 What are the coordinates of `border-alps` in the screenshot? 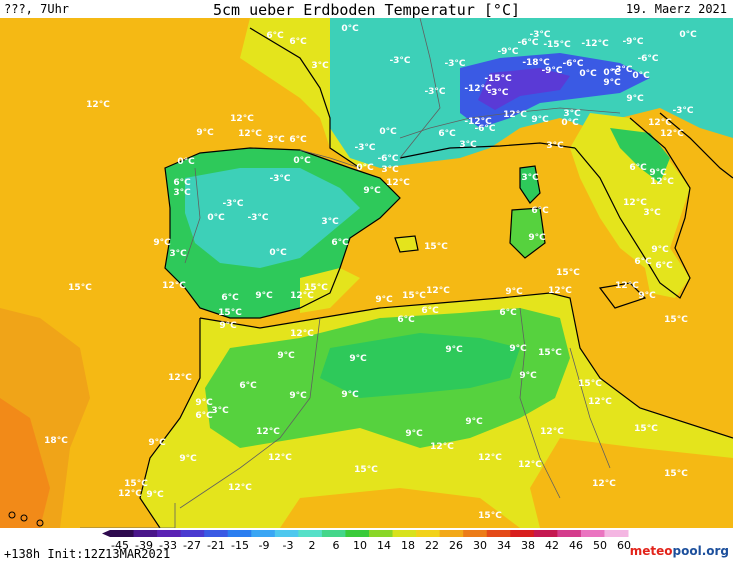 It's located at (510, 123).